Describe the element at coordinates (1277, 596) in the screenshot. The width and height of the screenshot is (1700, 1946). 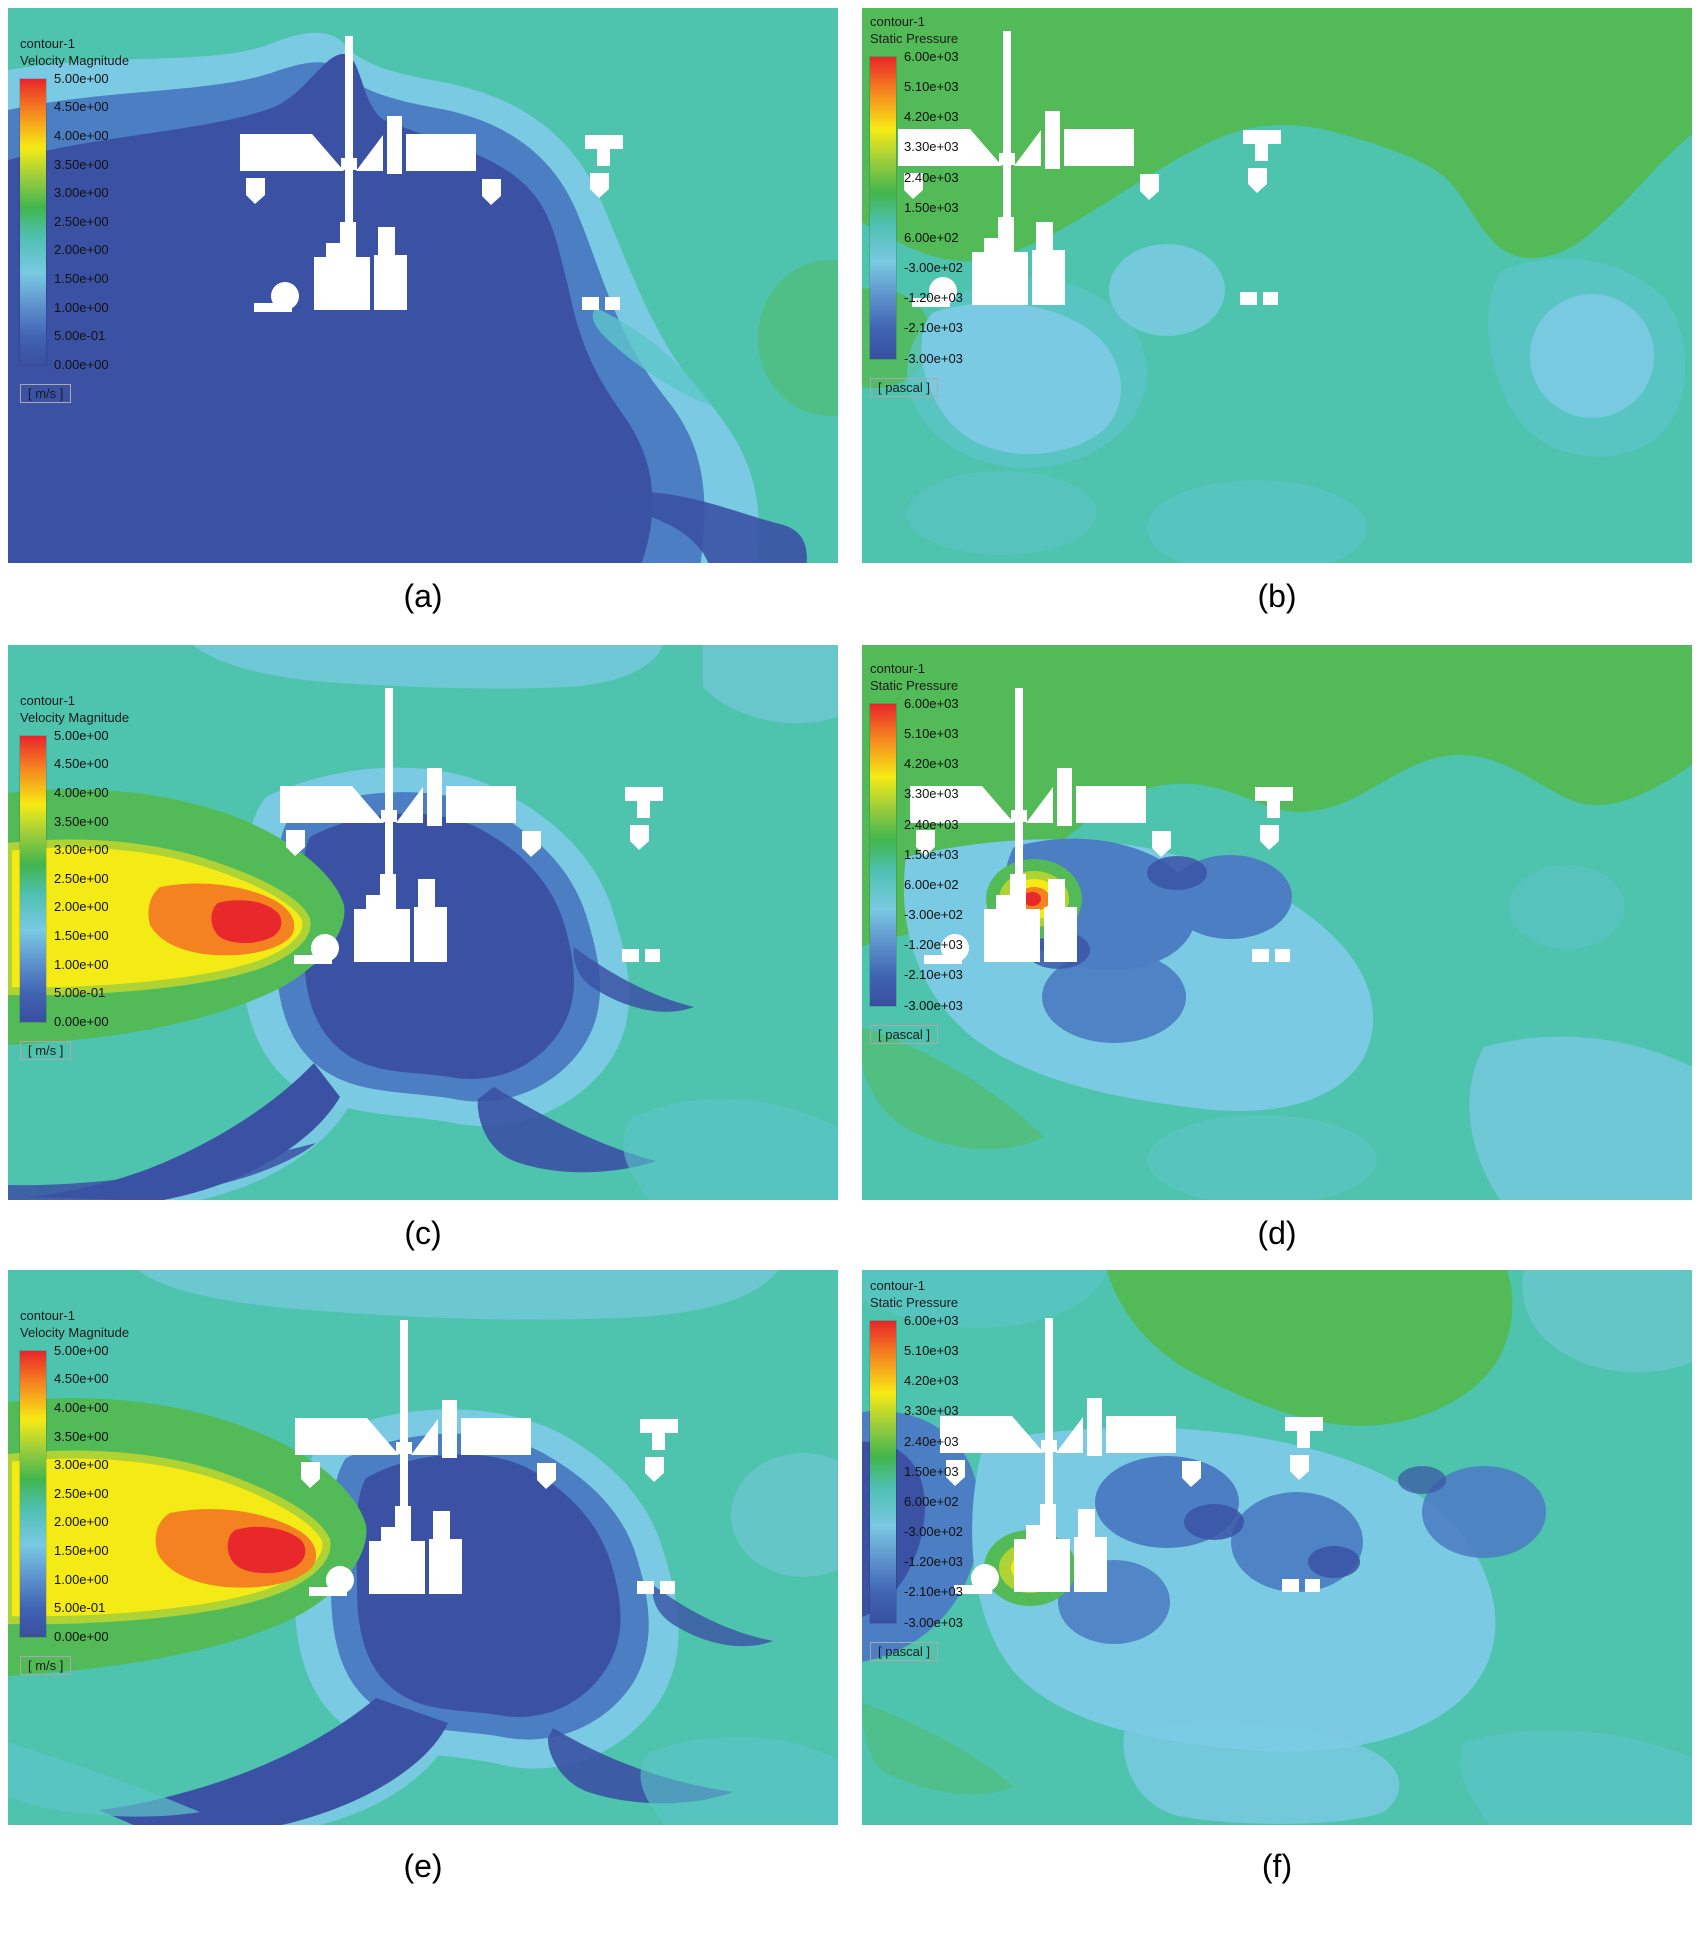
I see `caption-b: (b)` at that location.